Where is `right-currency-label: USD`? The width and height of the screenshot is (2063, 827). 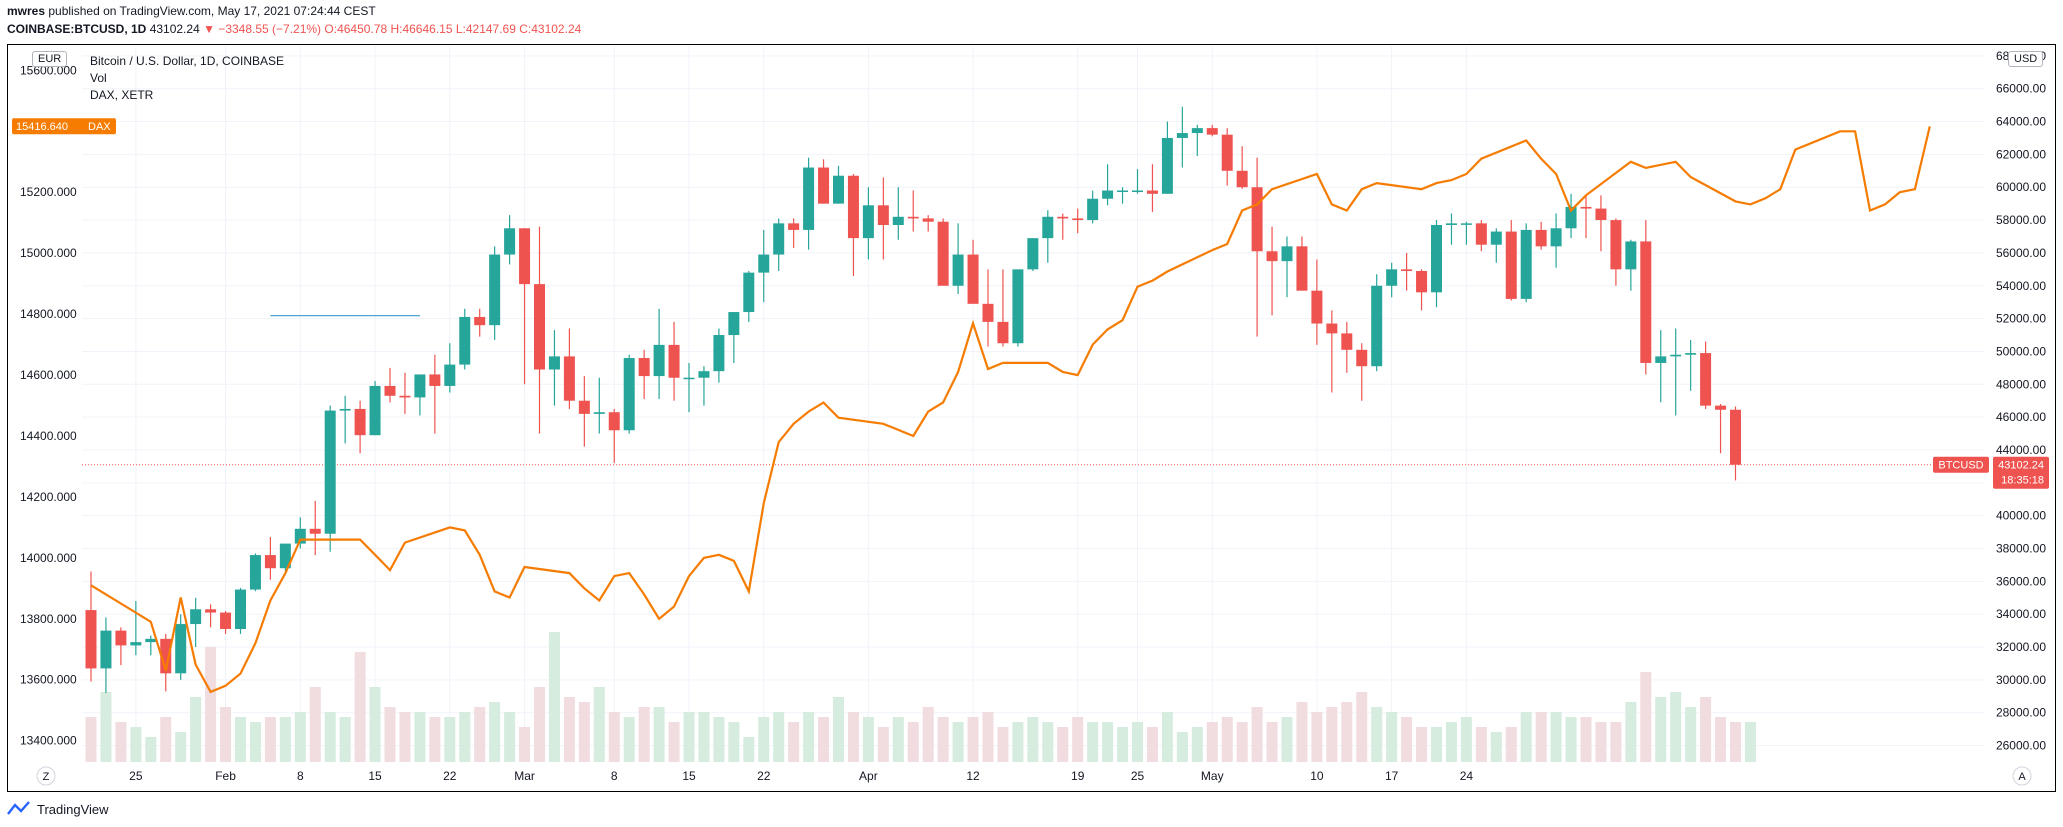
right-currency-label: USD is located at coordinates (2026, 59).